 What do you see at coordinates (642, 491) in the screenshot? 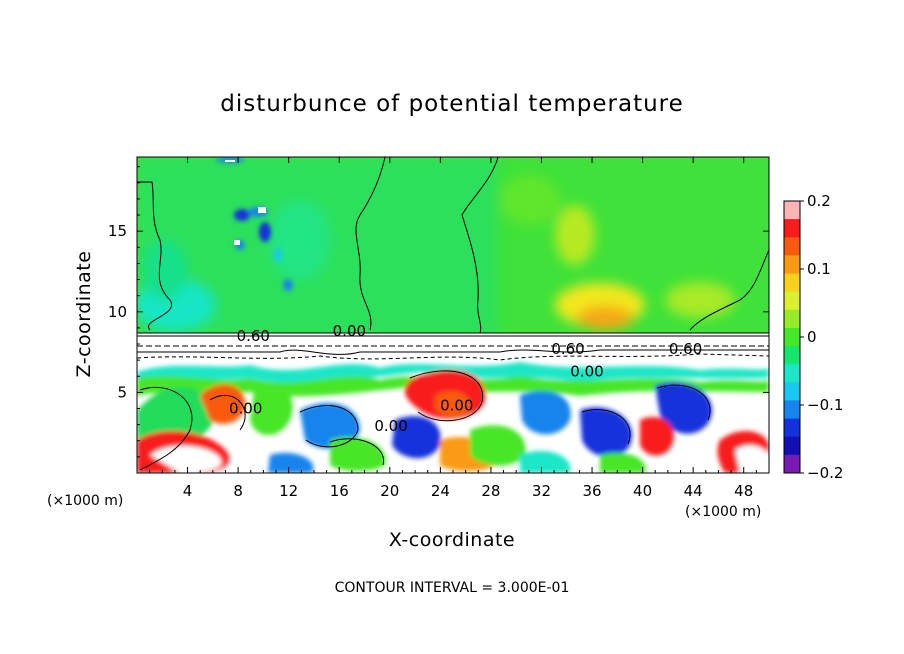
I see `x-tick-label: 40` at bounding box center [642, 491].